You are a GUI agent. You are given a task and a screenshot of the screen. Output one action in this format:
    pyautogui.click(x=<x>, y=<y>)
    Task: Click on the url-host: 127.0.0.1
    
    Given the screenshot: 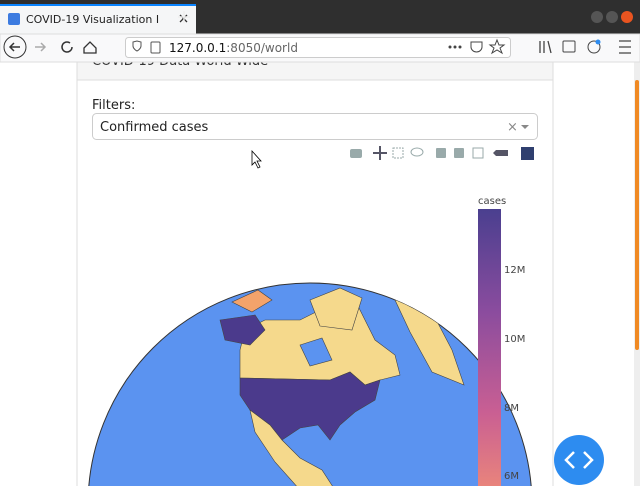 What is the action you would take?
    pyautogui.click(x=197, y=48)
    